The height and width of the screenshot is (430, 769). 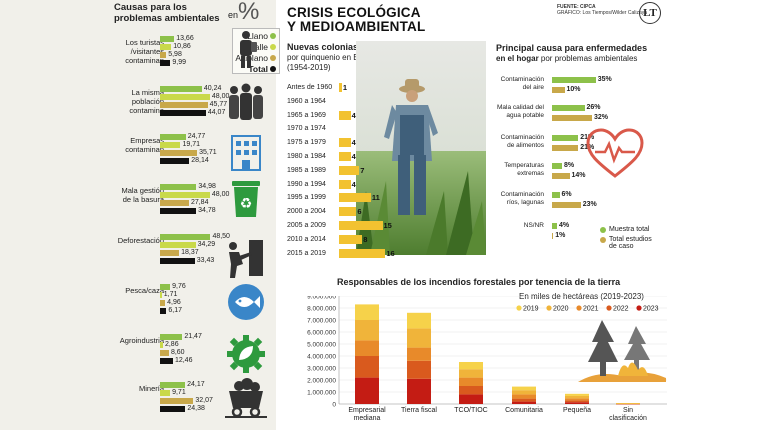 I want to click on fire-legend-label: 2020, so click(x=561, y=309).